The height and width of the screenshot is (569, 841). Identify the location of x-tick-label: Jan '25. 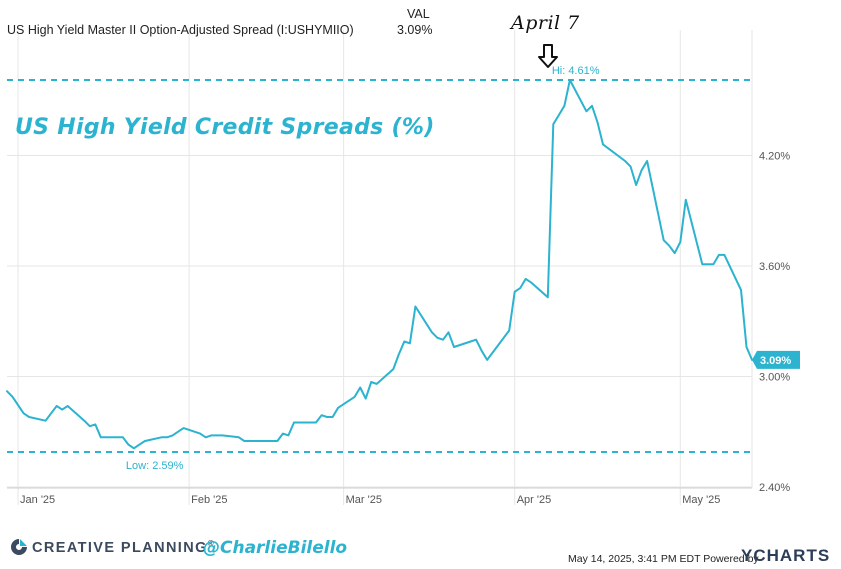
(37, 500).